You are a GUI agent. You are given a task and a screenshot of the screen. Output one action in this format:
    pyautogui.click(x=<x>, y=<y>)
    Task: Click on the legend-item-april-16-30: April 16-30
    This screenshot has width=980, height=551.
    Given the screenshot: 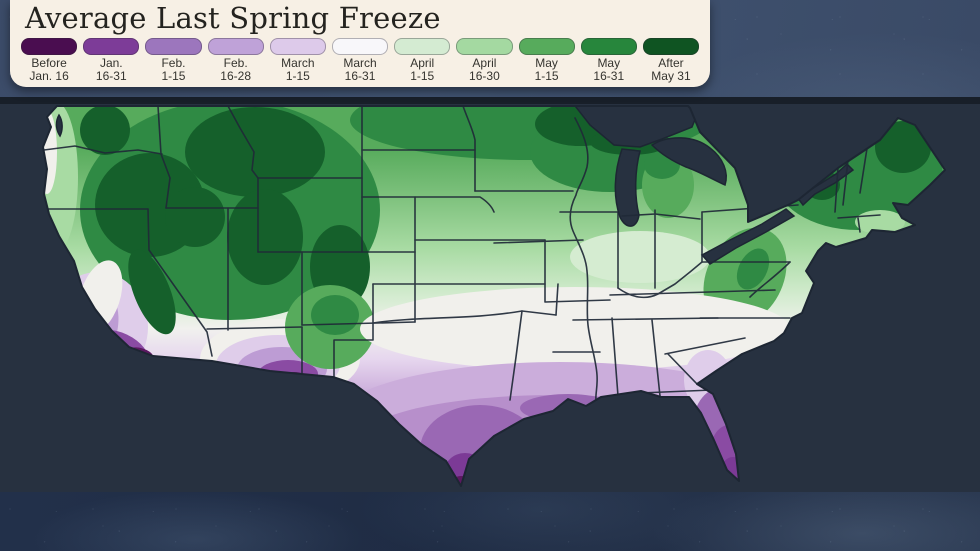 What is the action you would take?
    pyautogui.click(x=484, y=60)
    